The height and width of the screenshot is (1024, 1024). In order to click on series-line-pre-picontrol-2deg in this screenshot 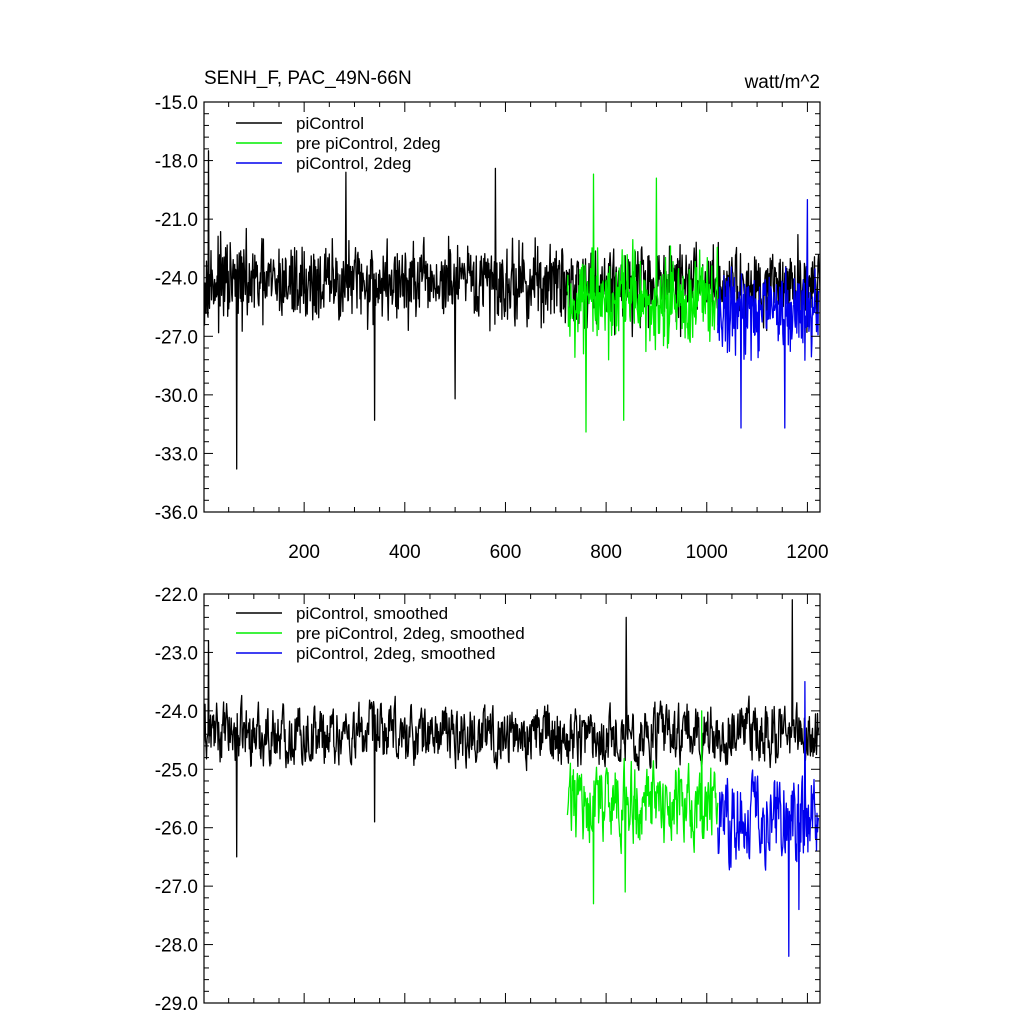, I will do `click(642, 303)`.